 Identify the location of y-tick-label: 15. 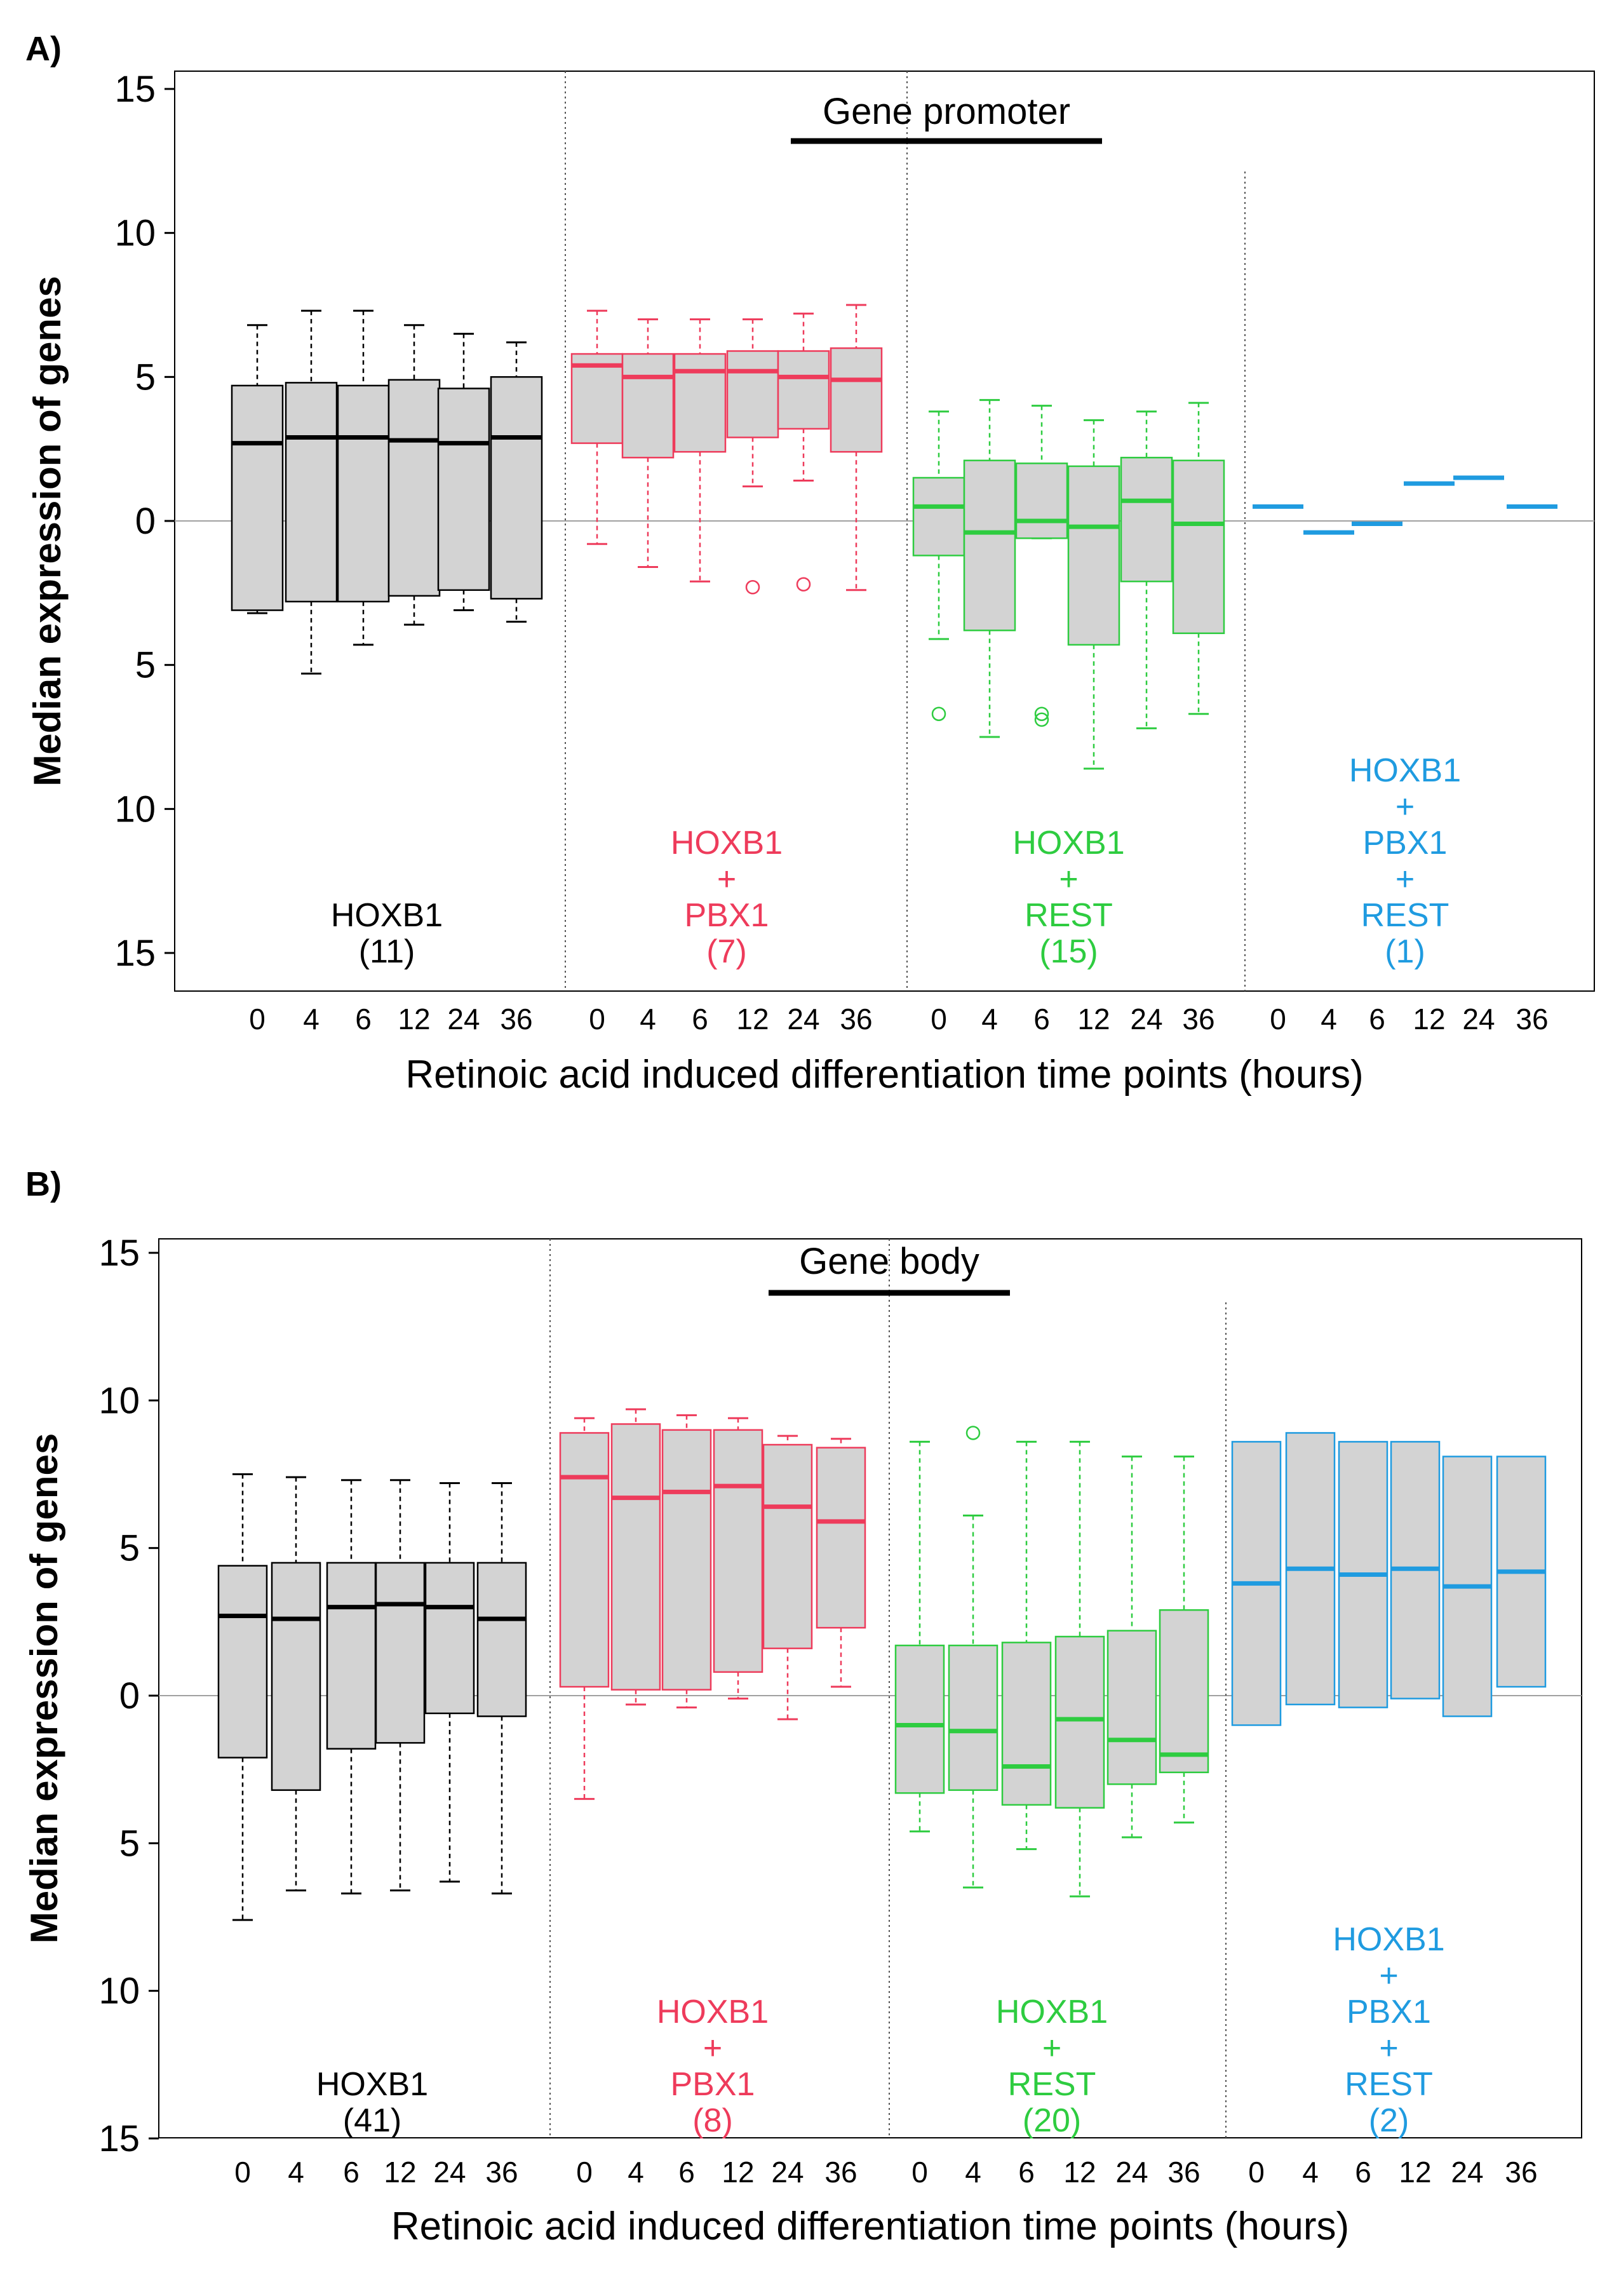
(135, 89).